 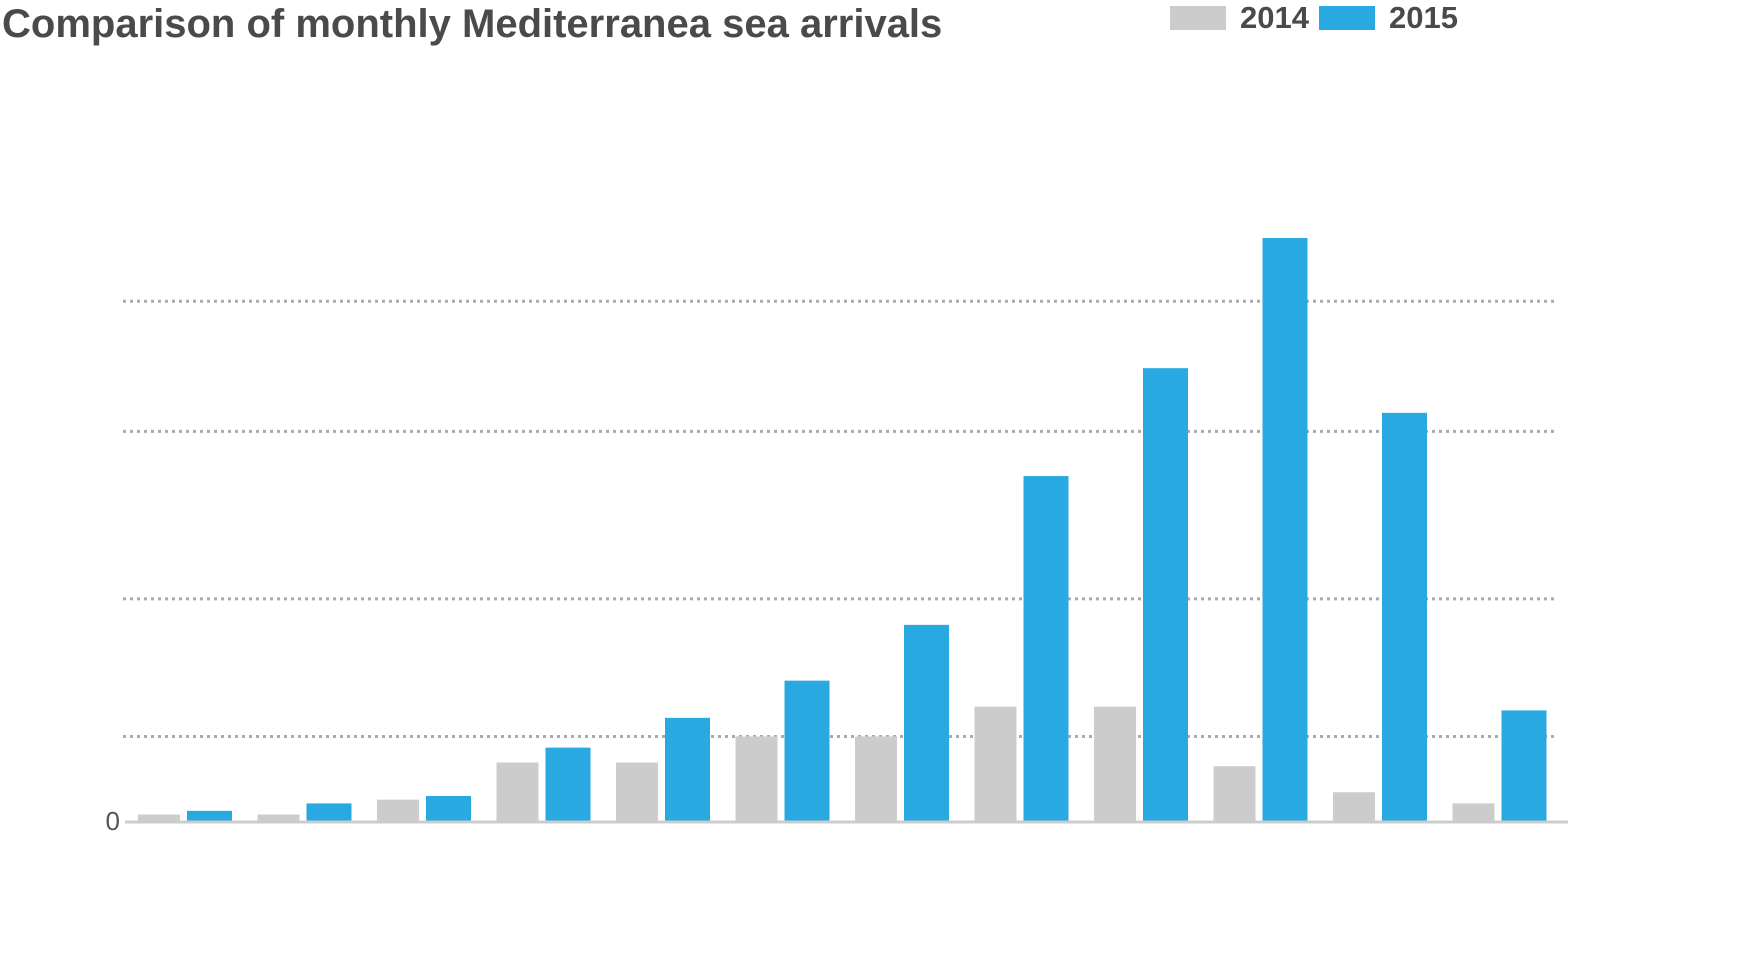 I want to click on y-tick-label: 0, so click(x=113, y=821).